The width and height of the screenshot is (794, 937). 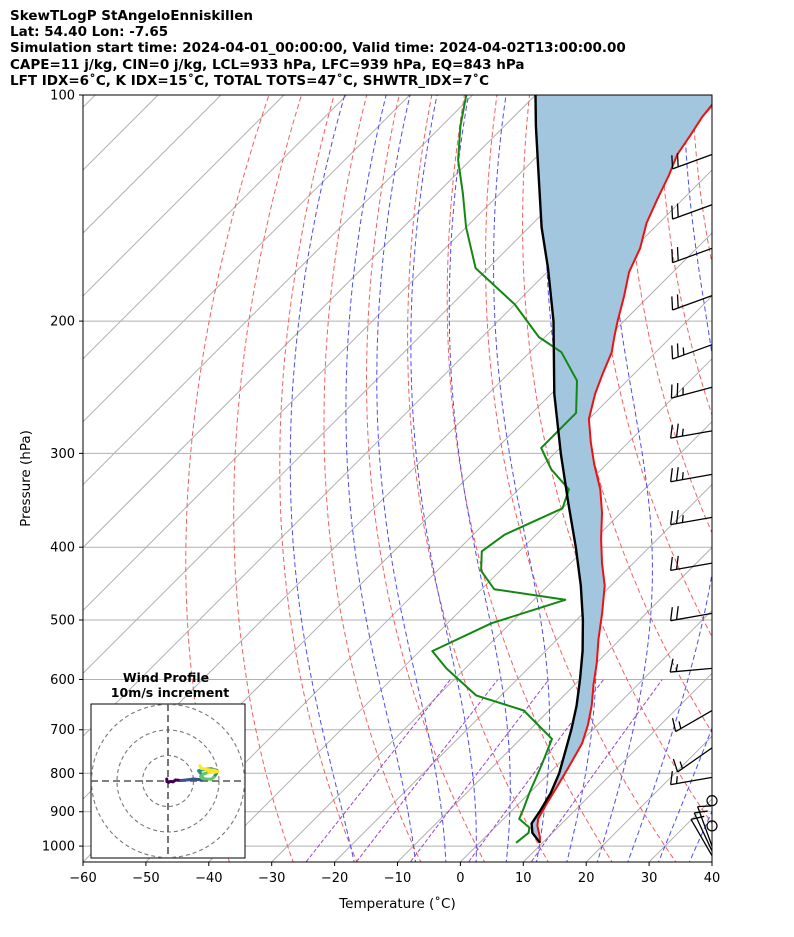 I want to click on y-axis-label: Pressure (hPa), so click(x=26, y=478).